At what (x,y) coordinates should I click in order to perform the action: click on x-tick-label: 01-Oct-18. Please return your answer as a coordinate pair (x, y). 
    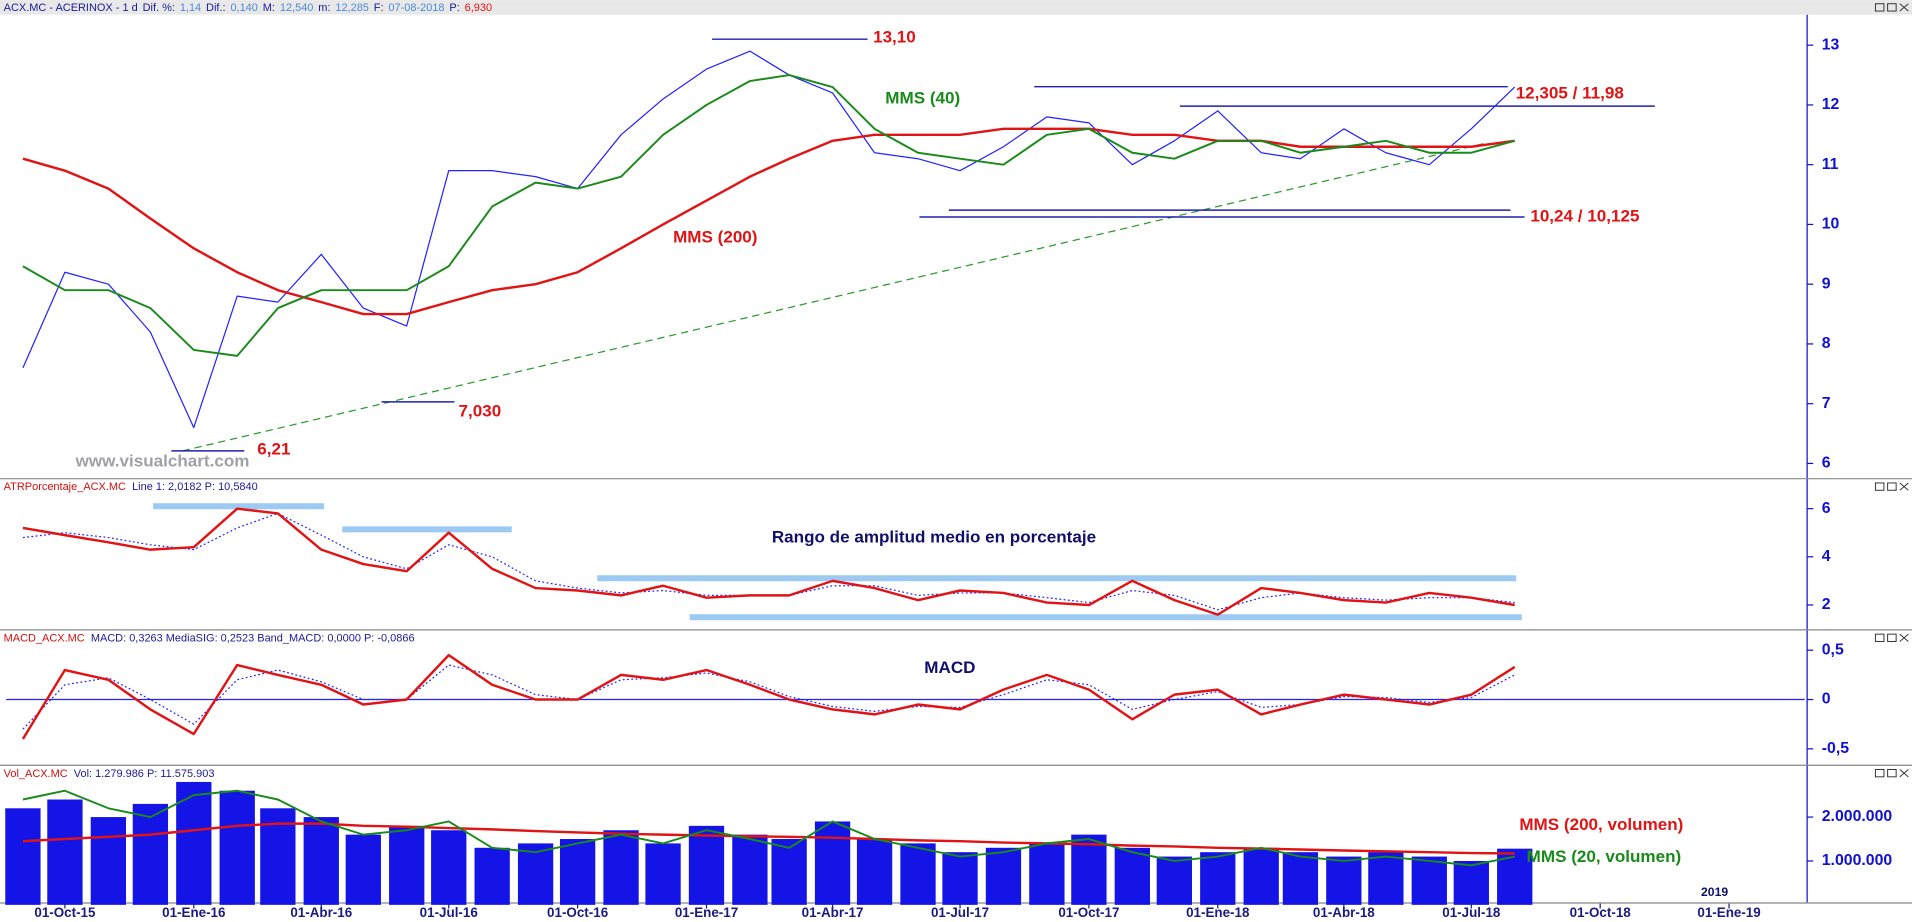
    Looking at the image, I should click on (1601, 912).